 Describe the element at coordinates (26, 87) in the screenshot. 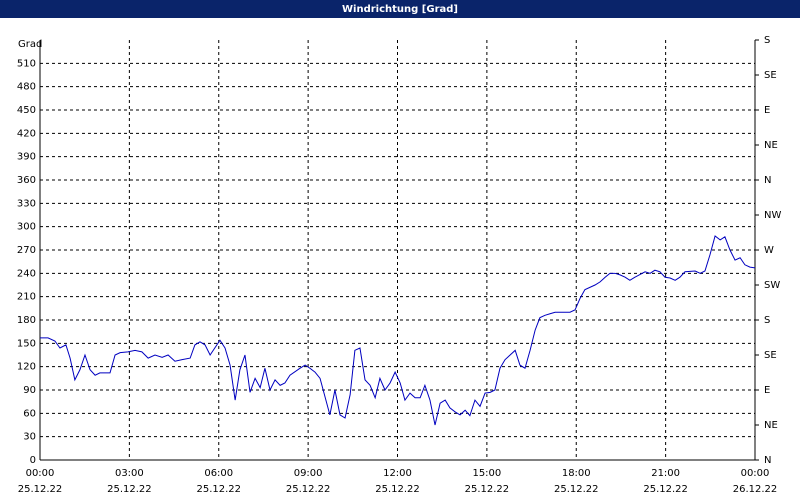

I see `y-tick-label: 480` at that location.